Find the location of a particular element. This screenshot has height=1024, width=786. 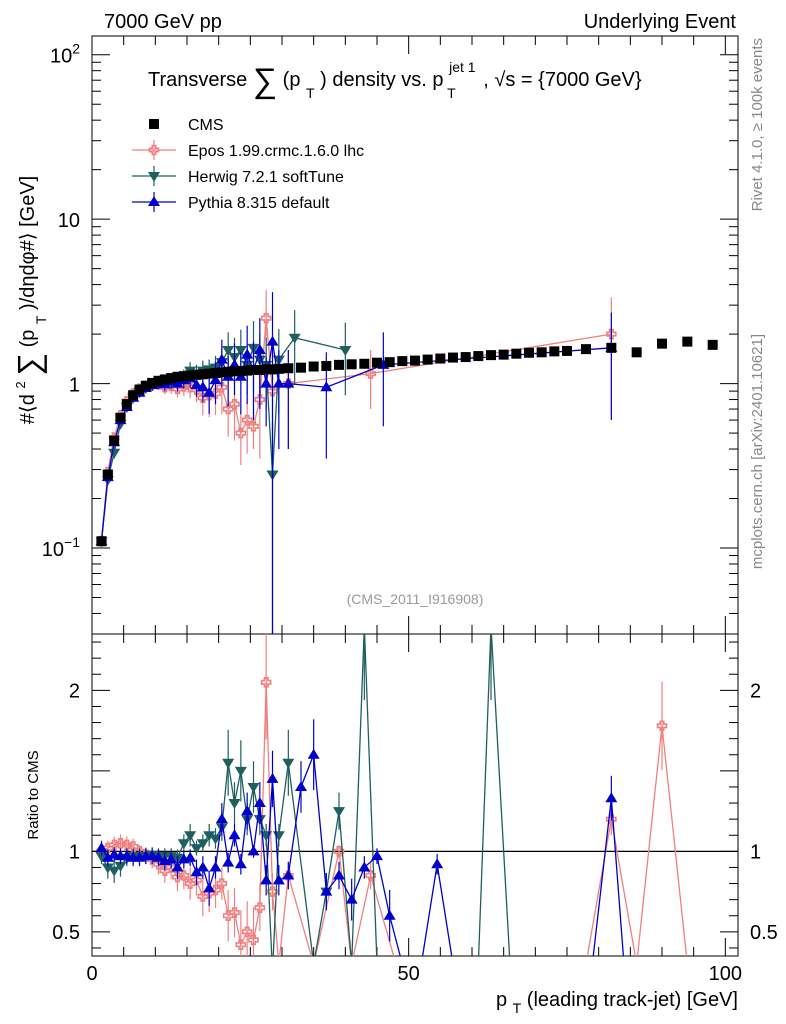

legend-marker-shape is located at coordinates (154, 150).